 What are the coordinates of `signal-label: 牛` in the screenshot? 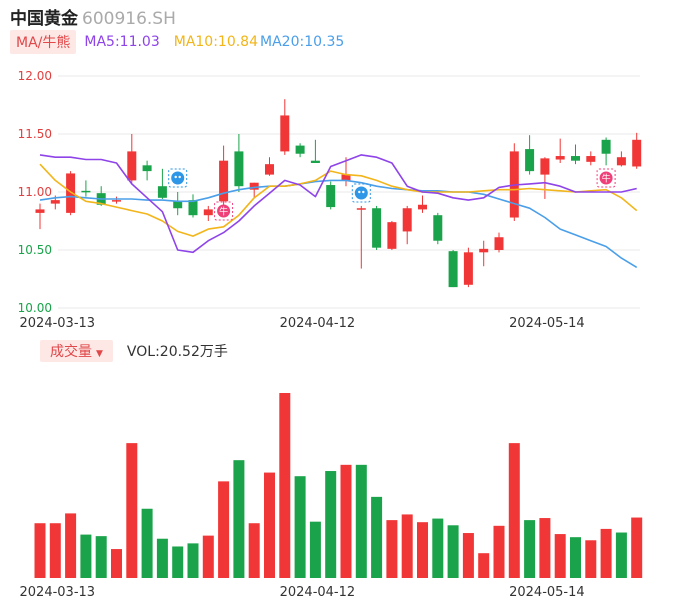 It's located at (223, 212).